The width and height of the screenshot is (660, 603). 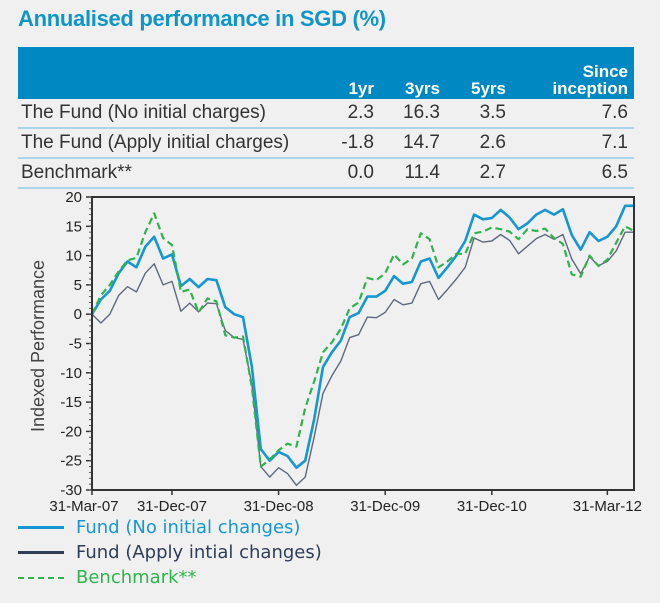 What do you see at coordinates (73, 256) in the screenshot?
I see `y-tick-label: 10` at bounding box center [73, 256].